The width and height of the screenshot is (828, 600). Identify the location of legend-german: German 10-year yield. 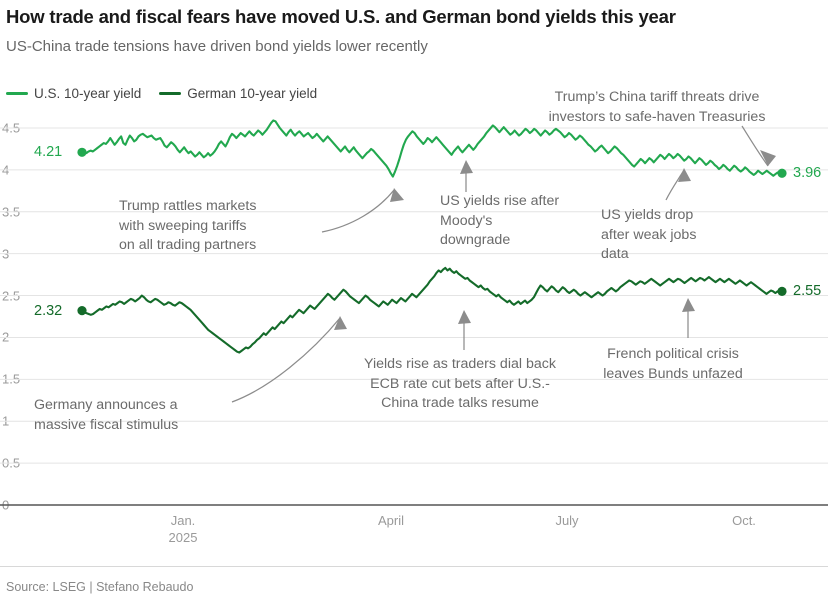
(238, 93).